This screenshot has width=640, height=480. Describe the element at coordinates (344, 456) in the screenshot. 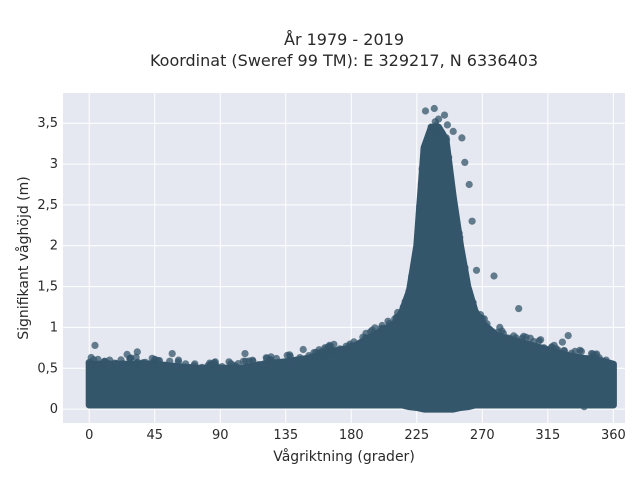

I see `x-axis-label: Vågriktning (grader)` at that location.